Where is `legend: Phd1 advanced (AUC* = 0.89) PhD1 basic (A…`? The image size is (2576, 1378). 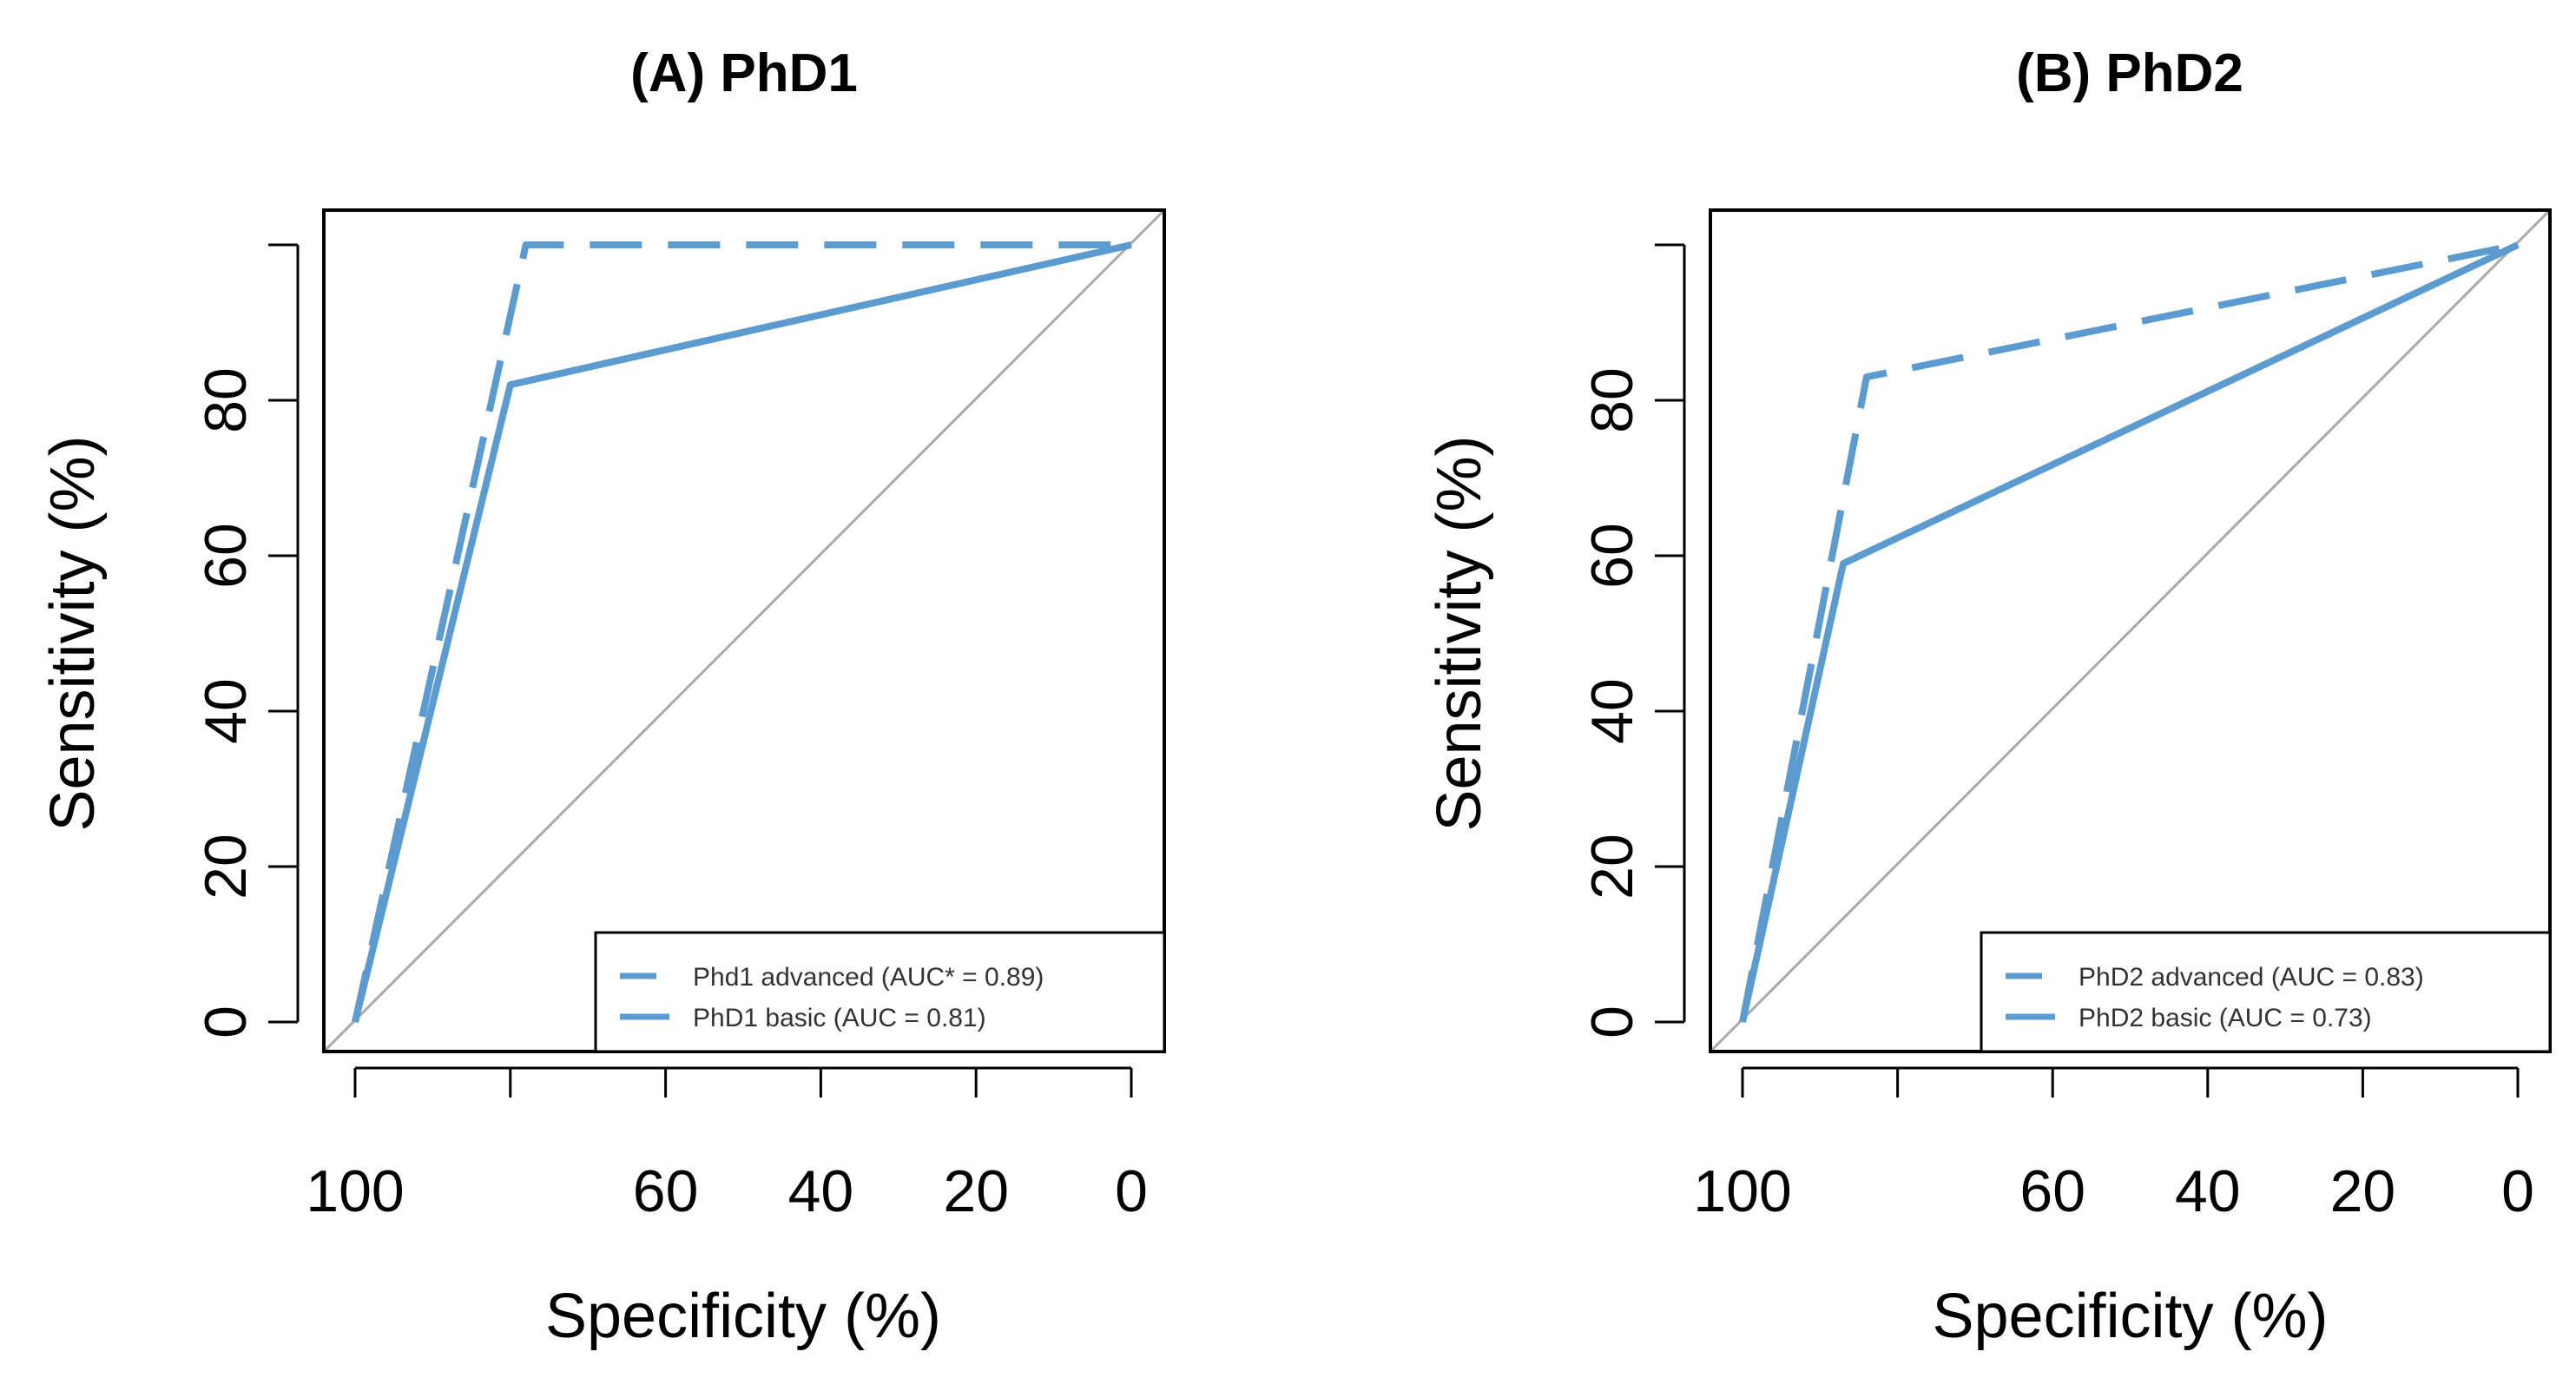 legend: Phd1 advanced (AUC* = 0.89) PhD1 basic (A… is located at coordinates (880, 992).